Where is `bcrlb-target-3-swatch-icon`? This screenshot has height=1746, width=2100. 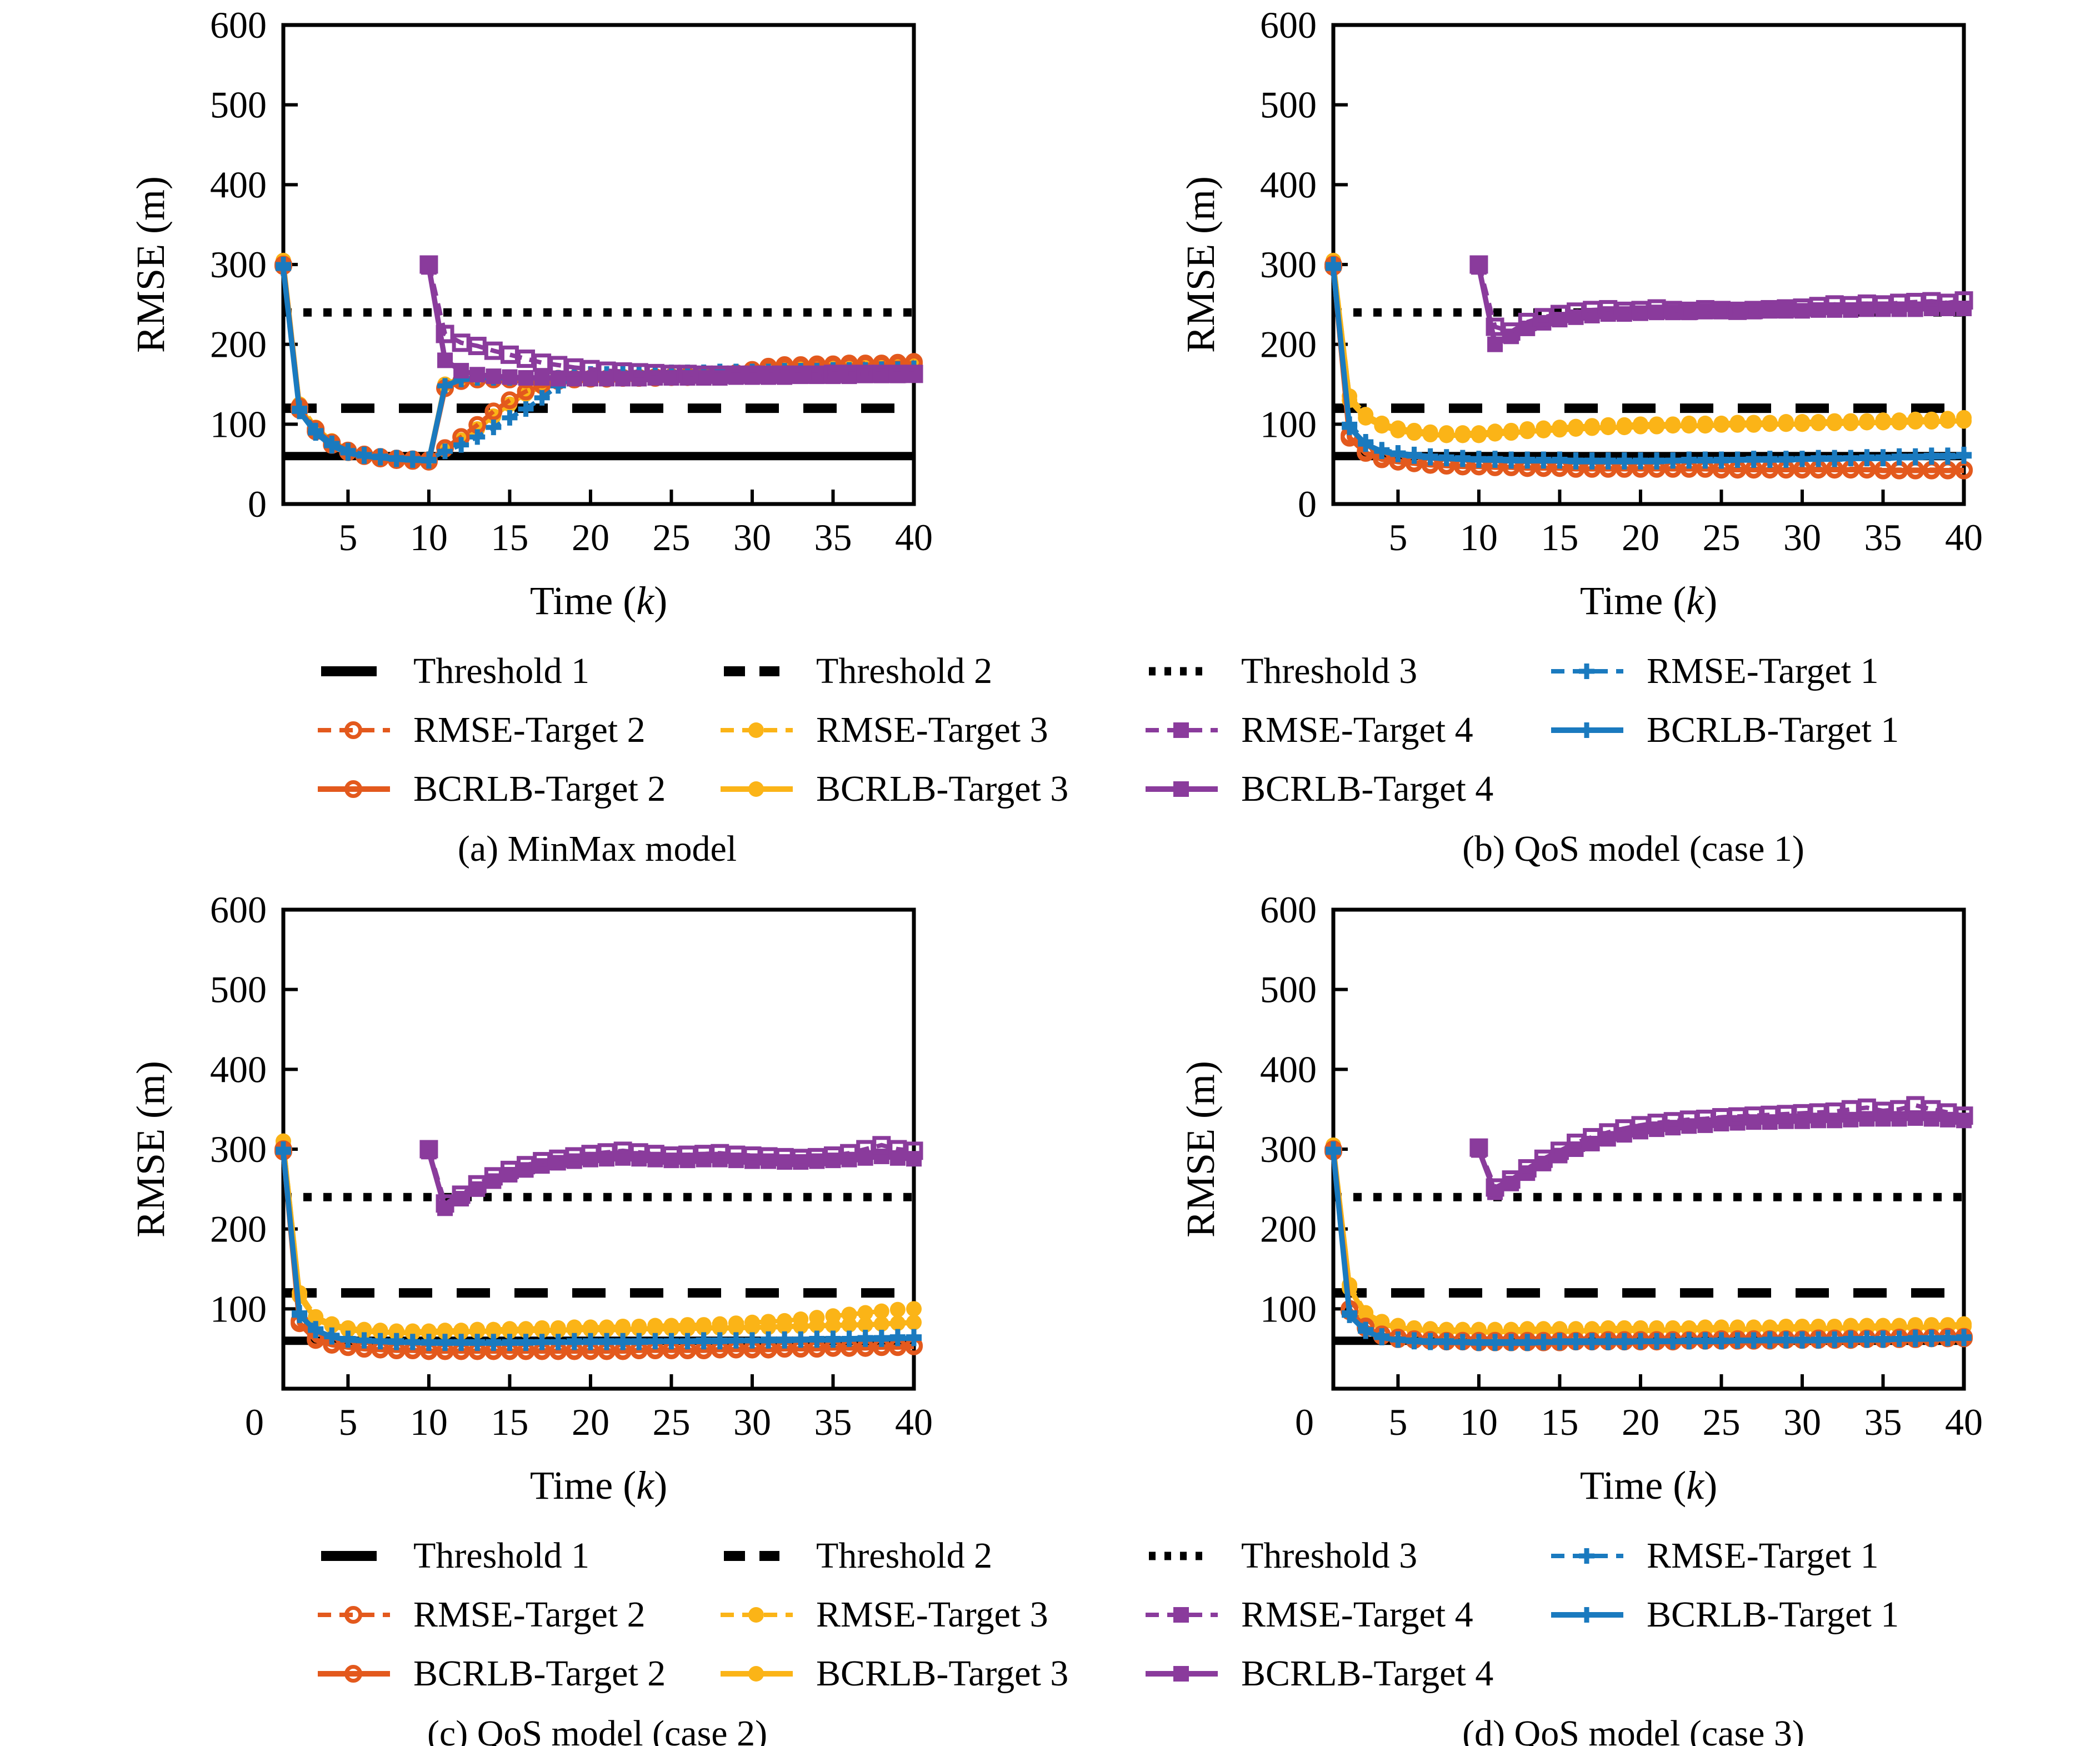 bcrlb-target-3-swatch-icon is located at coordinates (757, 789).